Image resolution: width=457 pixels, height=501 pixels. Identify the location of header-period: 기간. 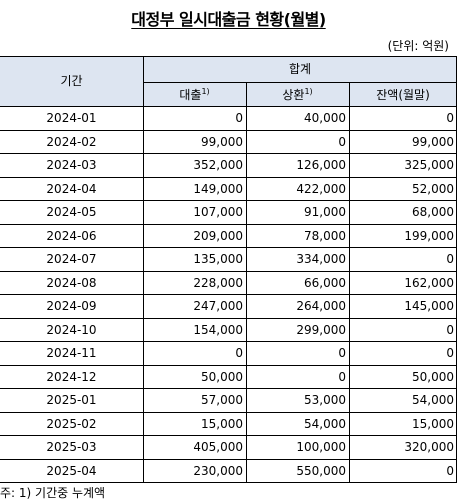
(71, 81).